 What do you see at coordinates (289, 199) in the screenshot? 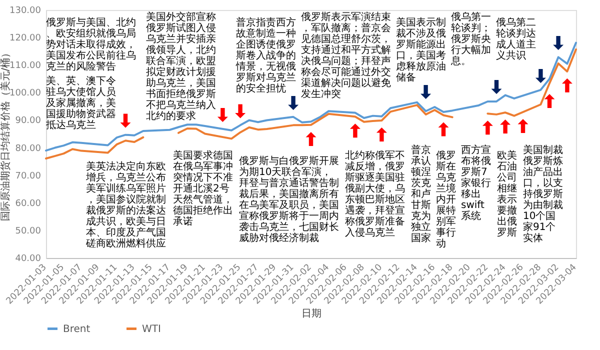
I see `annotation: 俄罗斯与白俄罗斯开展为期10天联合军演，拜登与普京通话警告制裁后果，美国撤离所有在乌美军及职员，美国宣称俄罗斯将于一周内袭击乌克兰，七国财长威胁对俄经济制裁` at bounding box center [289, 199].